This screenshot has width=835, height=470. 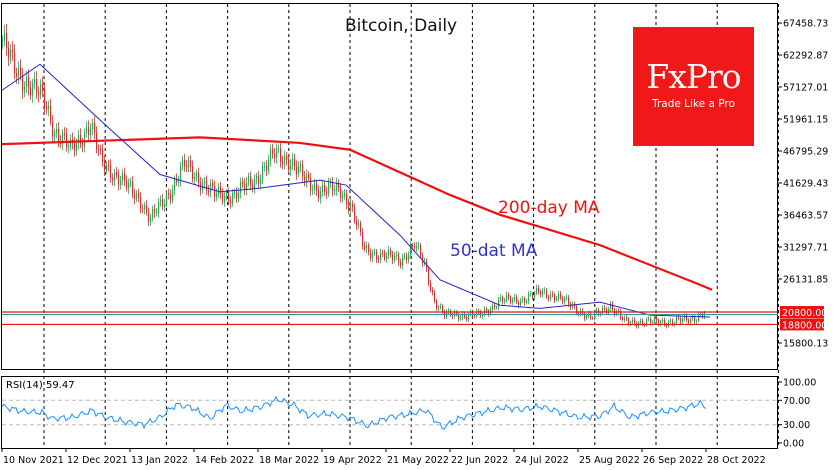 What do you see at coordinates (693, 76) in the screenshot?
I see `logo-brand: FxPro` at bounding box center [693, 76].